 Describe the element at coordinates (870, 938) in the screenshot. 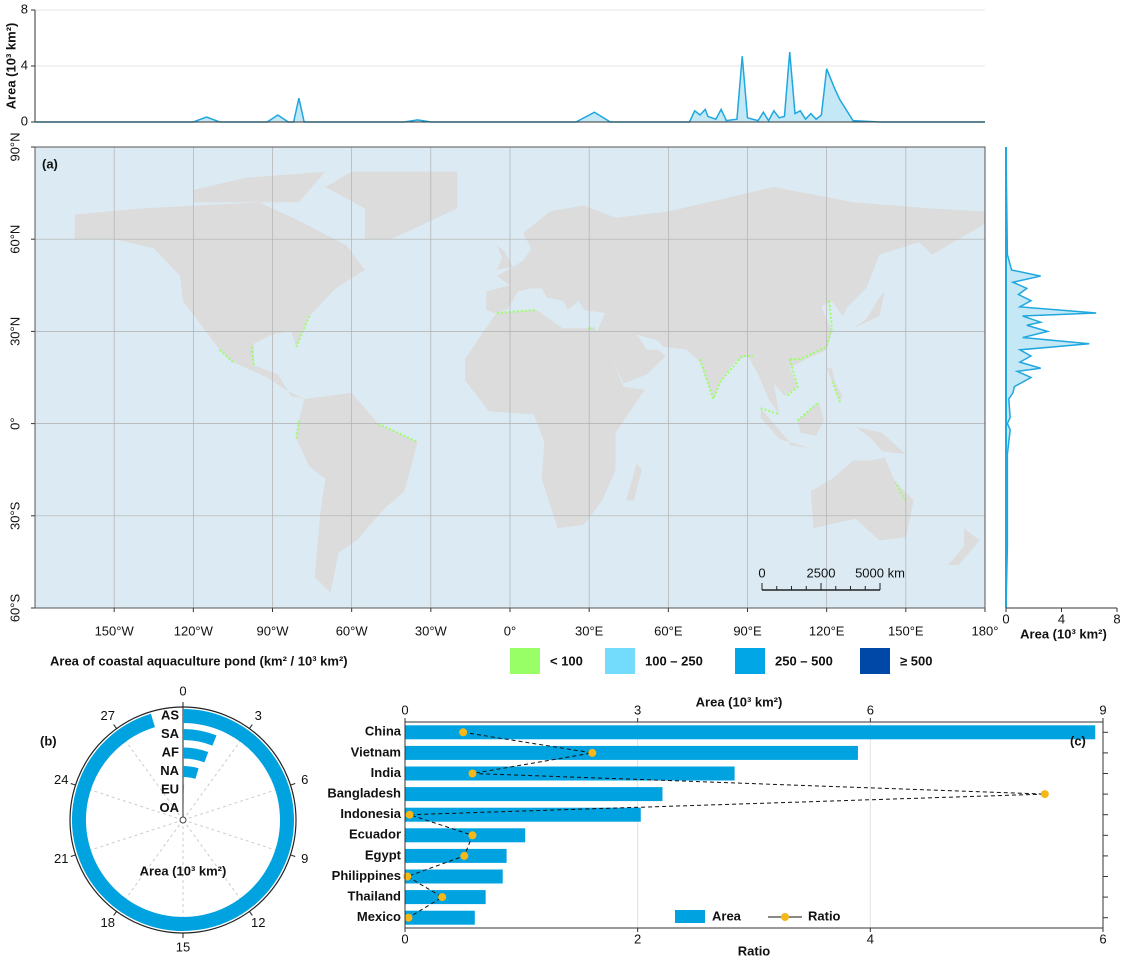

I see `bottom-tick-label: 4` at that location.